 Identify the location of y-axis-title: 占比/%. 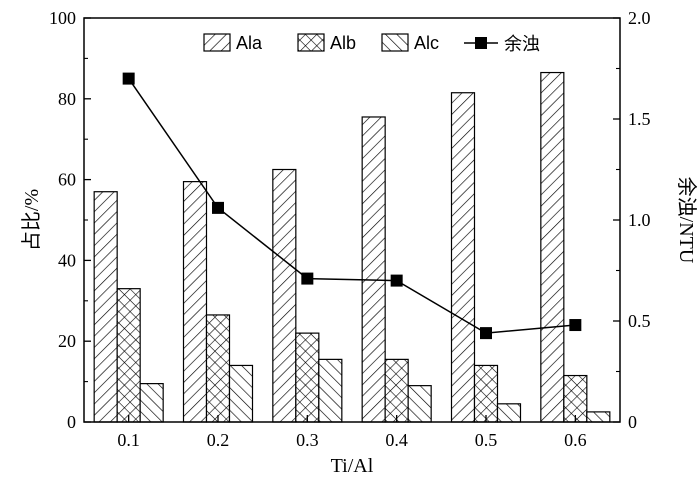
(31, 220).